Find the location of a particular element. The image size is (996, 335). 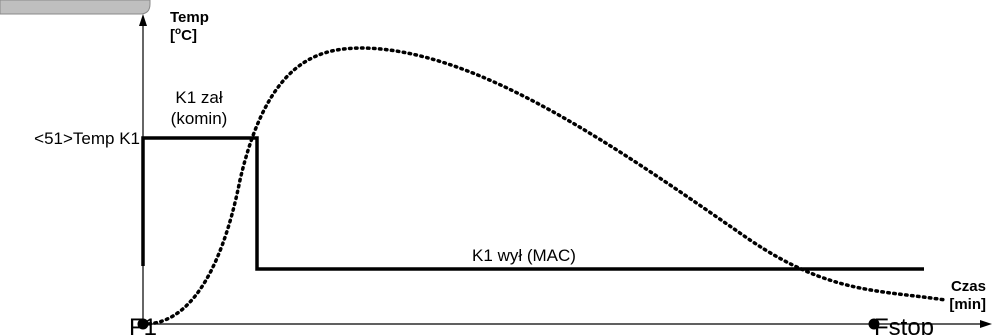

y-axis-unit-degree: o is located at coordinates (178, 31).